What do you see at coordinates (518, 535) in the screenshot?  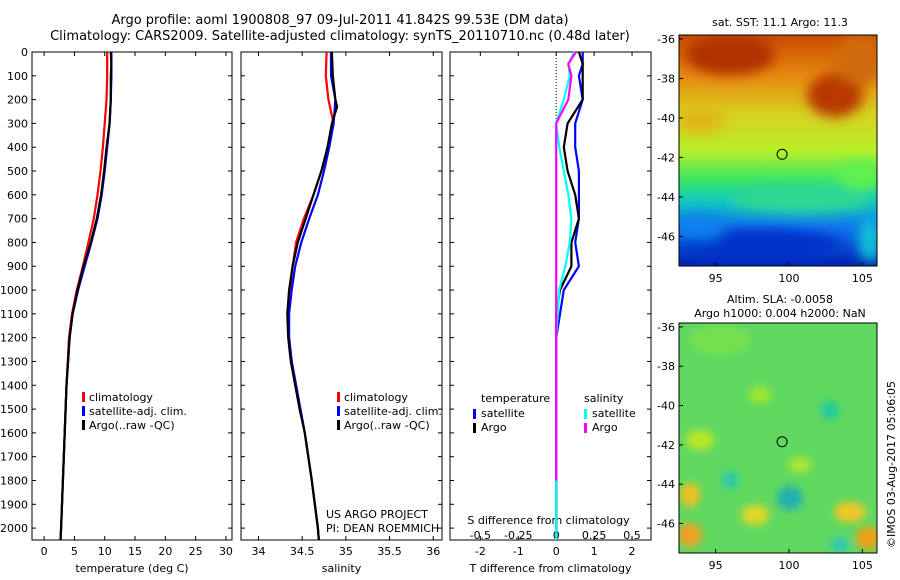 I see `s-diff-tick-label: -0.25` at bounding box center [518, 535].